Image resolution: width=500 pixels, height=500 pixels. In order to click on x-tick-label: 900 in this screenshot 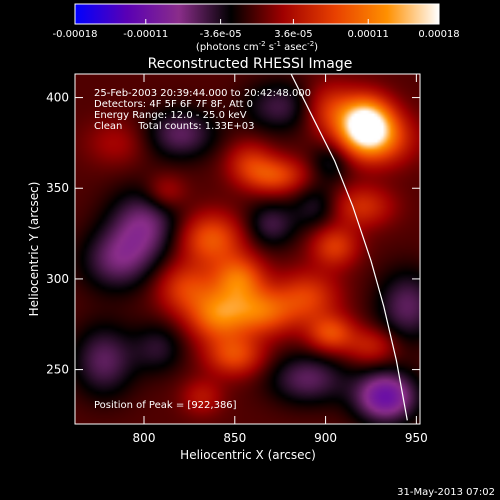, I will do `click(325, 438)`.